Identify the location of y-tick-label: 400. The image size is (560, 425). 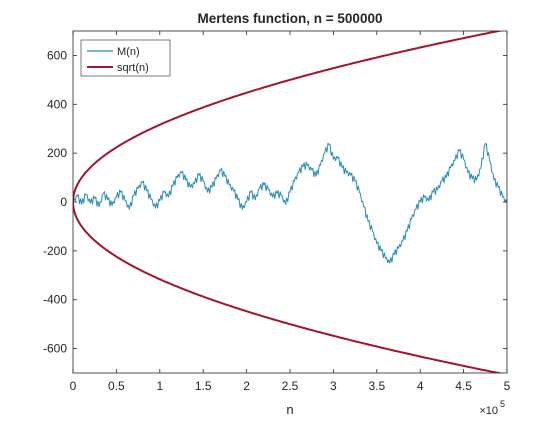
(57, 104).